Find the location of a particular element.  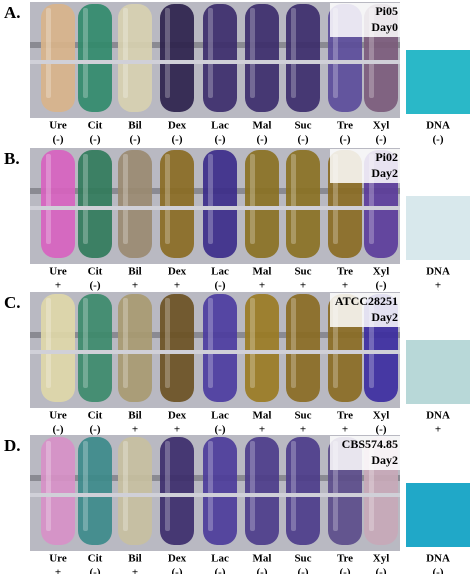

dna-result: (-) is located at coordinates (438, 570).